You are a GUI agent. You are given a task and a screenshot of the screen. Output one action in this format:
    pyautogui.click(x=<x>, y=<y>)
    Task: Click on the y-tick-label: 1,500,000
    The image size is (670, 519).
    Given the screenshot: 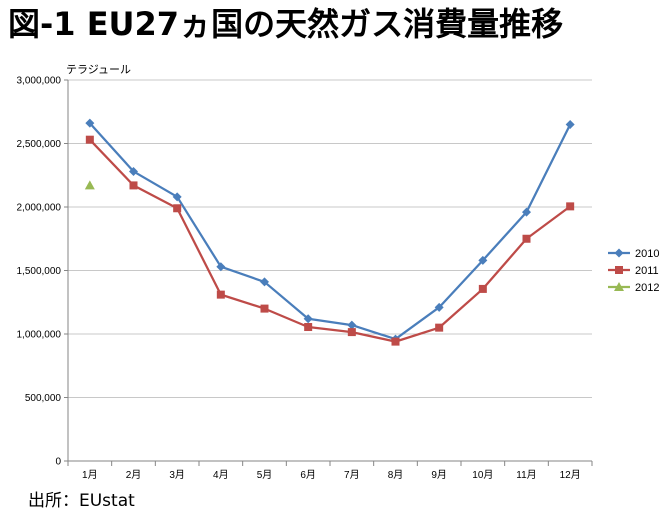 What is the action you would take?
    pyautogui.click(x=39, y=271)
    